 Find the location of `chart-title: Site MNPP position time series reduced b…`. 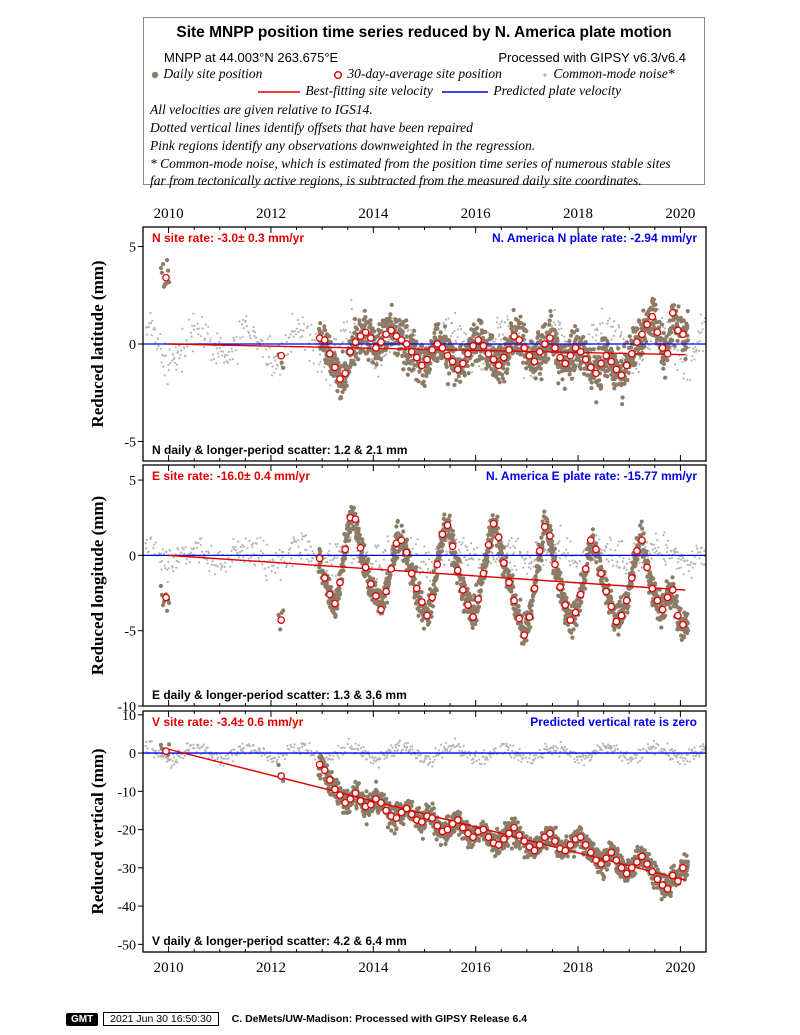

chart-title: Site MNPP position time series reduced b… is located at coordinates (424, 32).